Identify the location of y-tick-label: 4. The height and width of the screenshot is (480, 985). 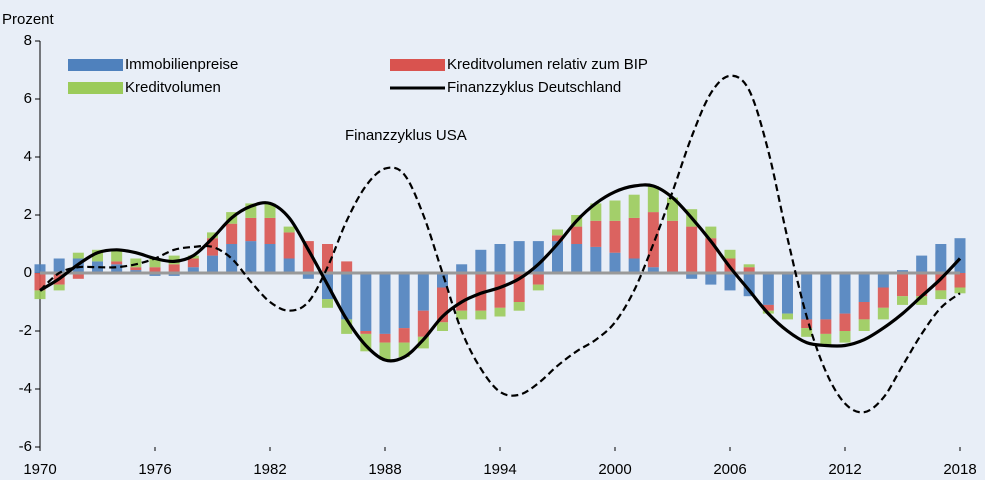
(28, 156).